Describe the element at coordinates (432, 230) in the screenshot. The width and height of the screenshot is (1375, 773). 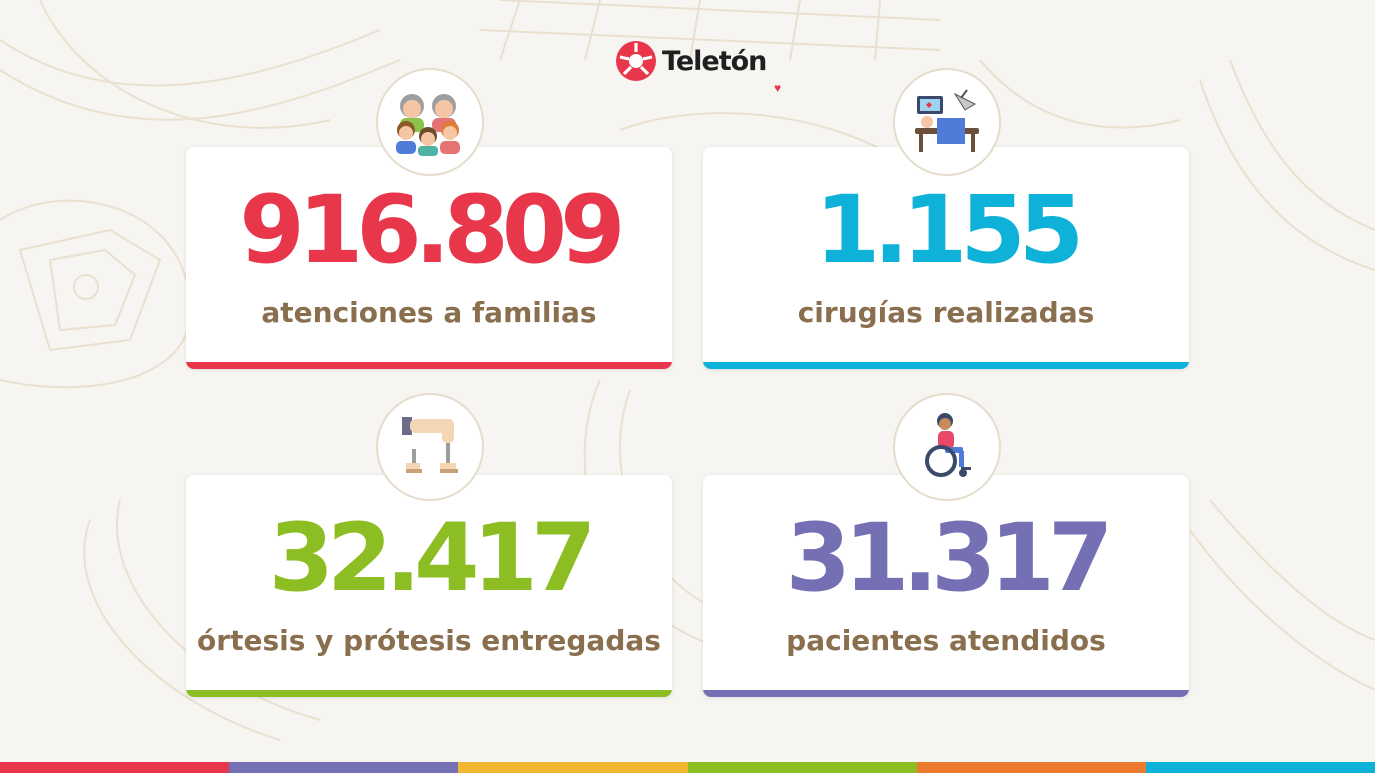
I see `stat-value: 916.809` at that location.